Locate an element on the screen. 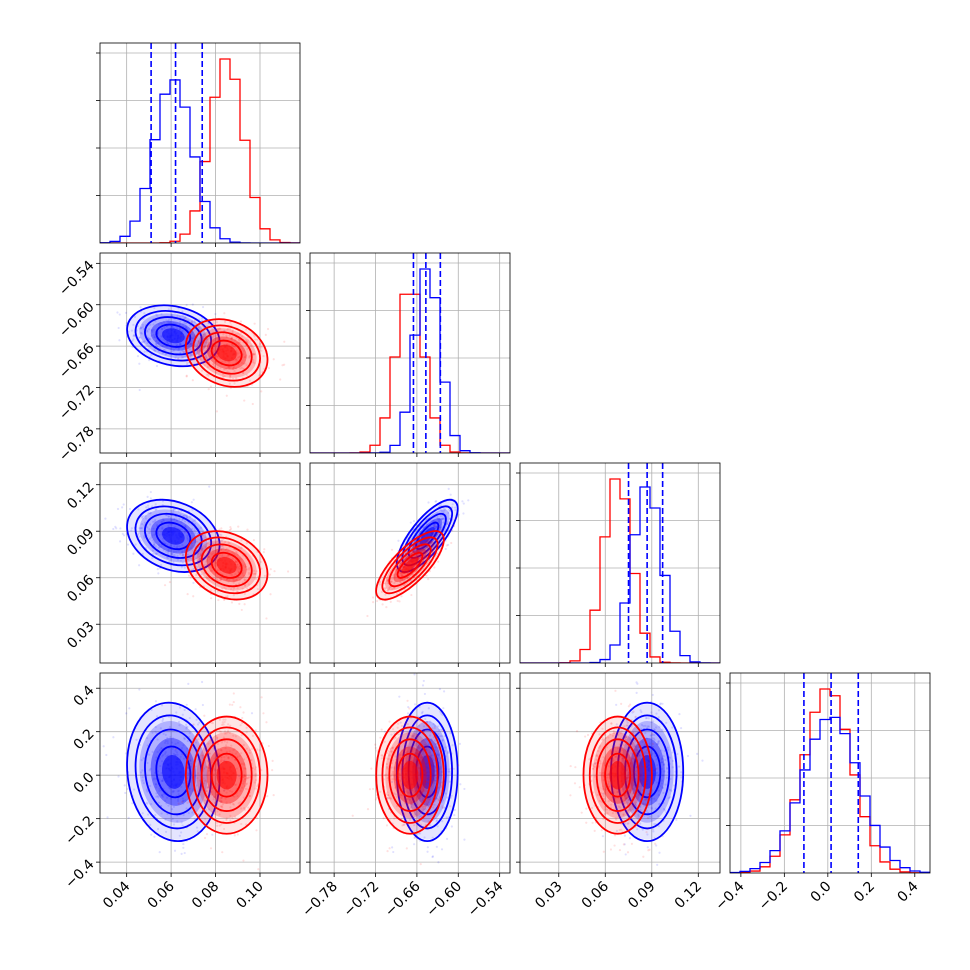  x-tick-label: 0.0 is located at coordinates (821, 892).